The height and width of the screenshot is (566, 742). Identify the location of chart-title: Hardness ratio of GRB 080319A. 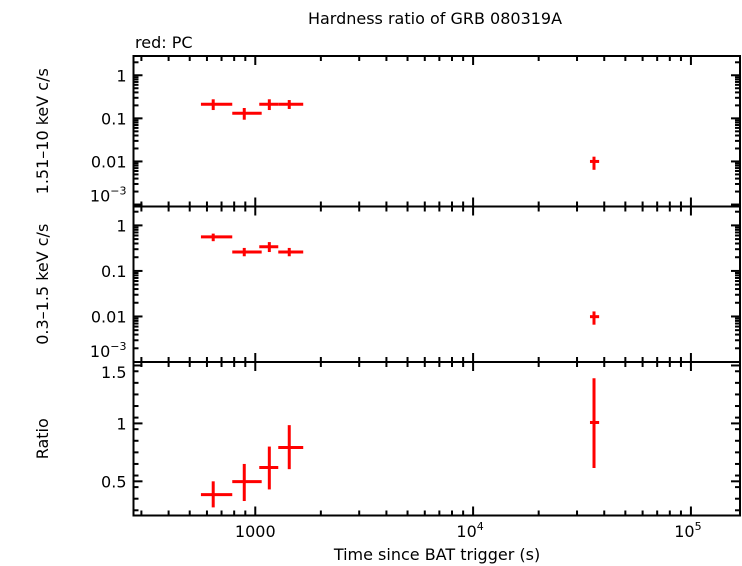
(435, 18).